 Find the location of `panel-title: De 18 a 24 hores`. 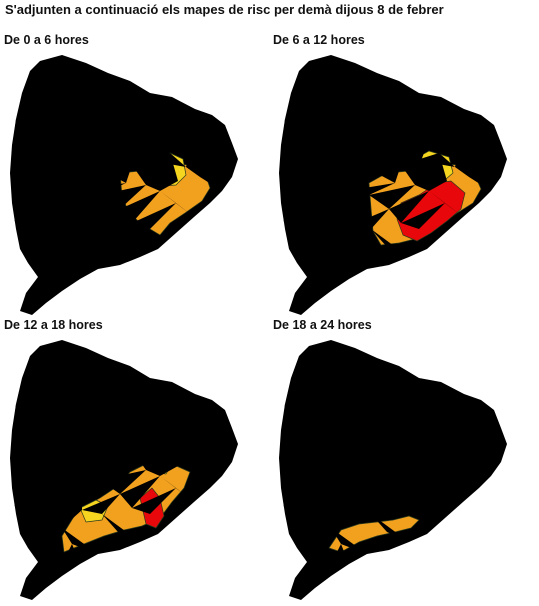

panel-title: De 18 a 24 hores is located at coordinates (322, 325).